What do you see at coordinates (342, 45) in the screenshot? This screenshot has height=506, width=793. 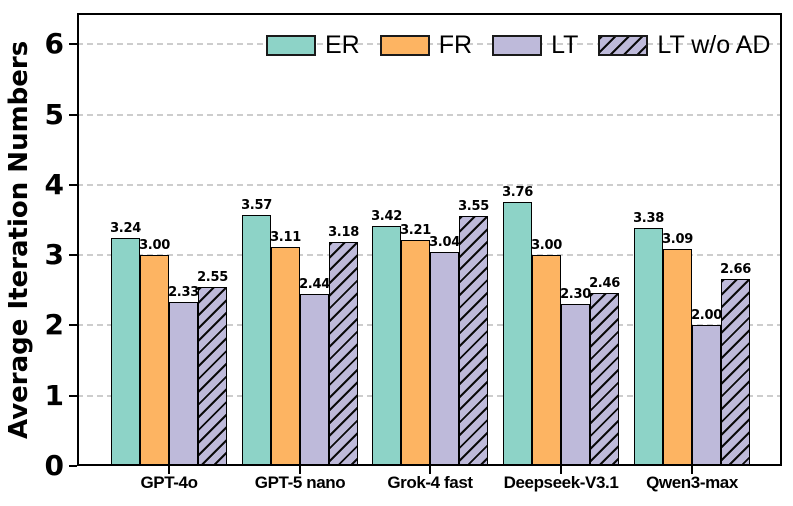 I see `legend-label: ER` at bounding box center [342, 45].